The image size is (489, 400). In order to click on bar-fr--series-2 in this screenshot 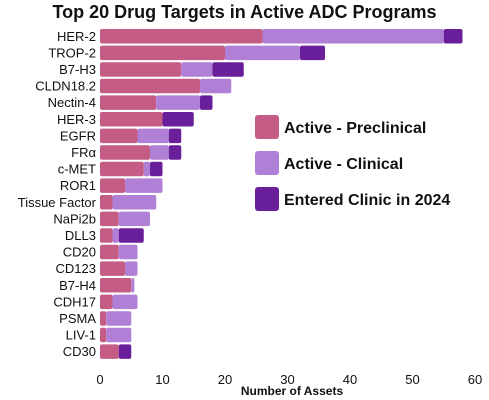, I will do `click(175, 152)`.